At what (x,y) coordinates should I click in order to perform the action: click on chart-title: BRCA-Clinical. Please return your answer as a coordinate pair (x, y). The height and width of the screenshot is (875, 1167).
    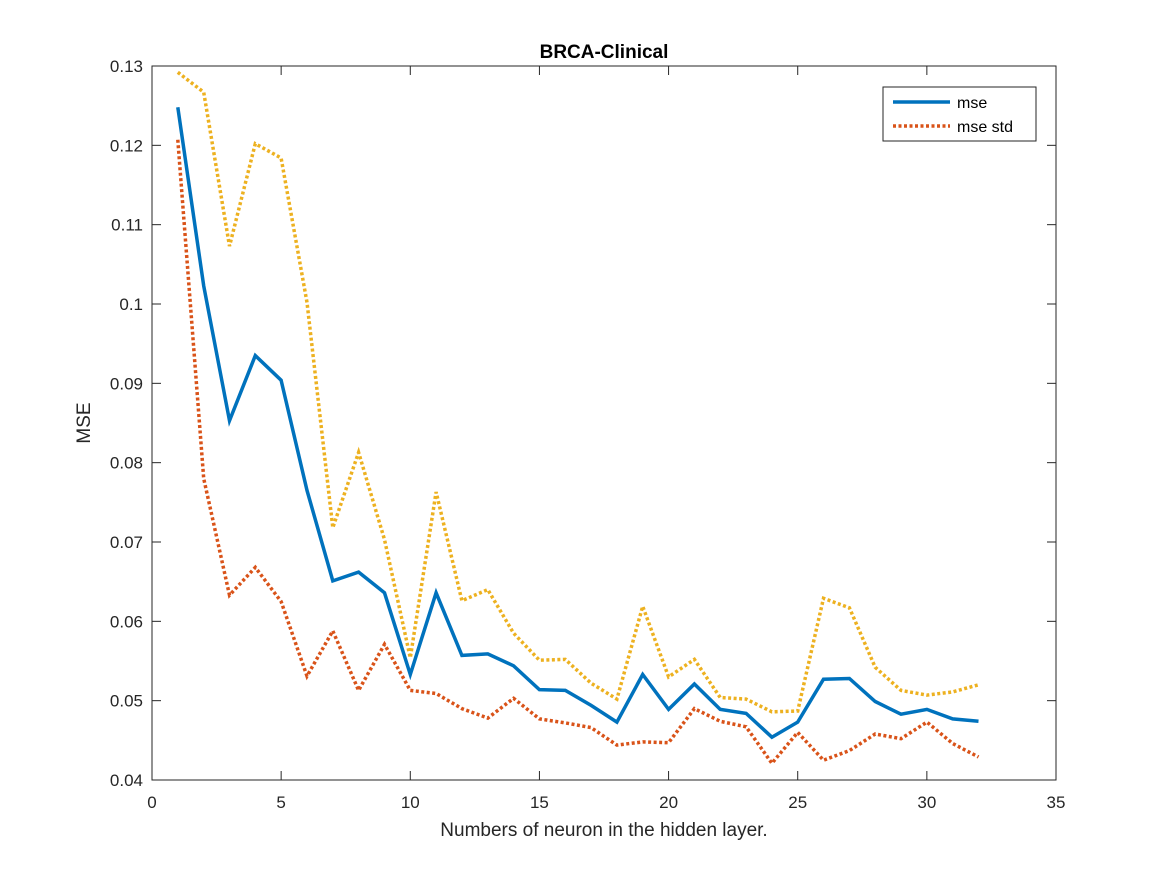
    Looking at the image, I should click on (604, 52).